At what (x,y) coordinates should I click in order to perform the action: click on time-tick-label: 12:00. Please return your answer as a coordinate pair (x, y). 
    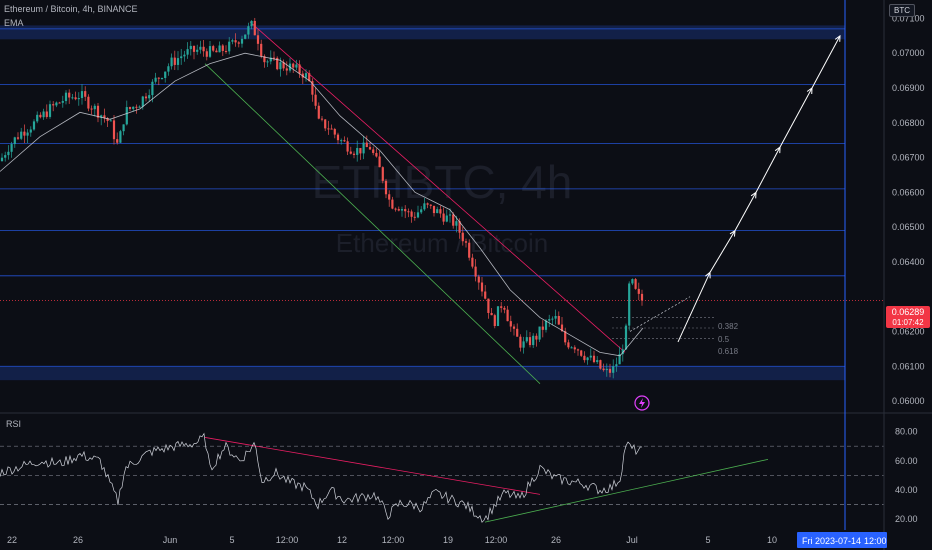
    Looking at the image, I should click on (496, 540).